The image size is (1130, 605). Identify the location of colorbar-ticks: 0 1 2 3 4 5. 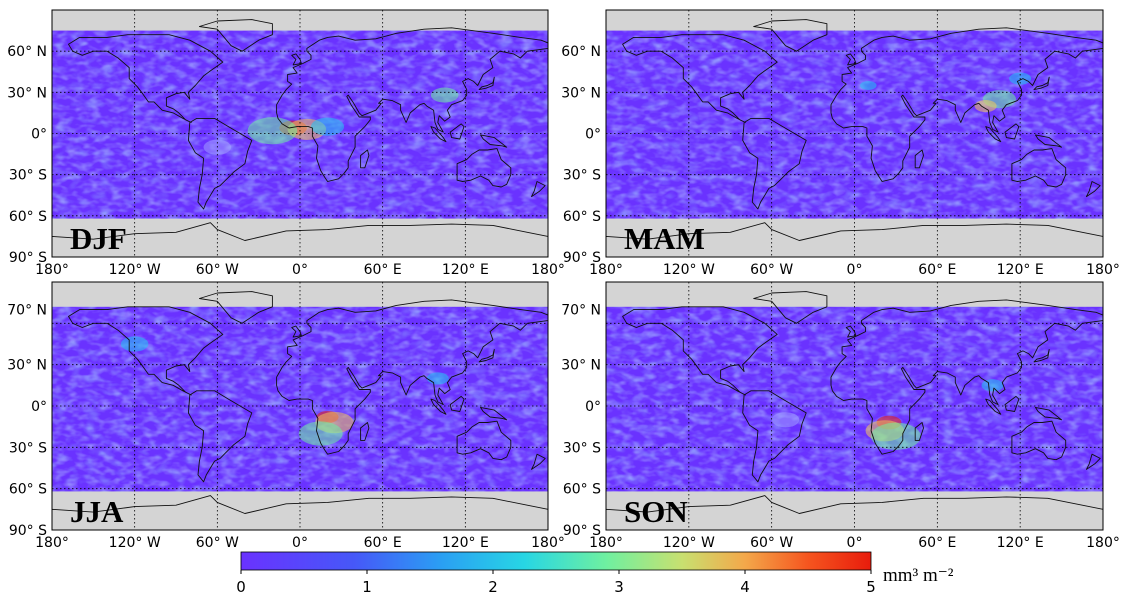
(556, 583).